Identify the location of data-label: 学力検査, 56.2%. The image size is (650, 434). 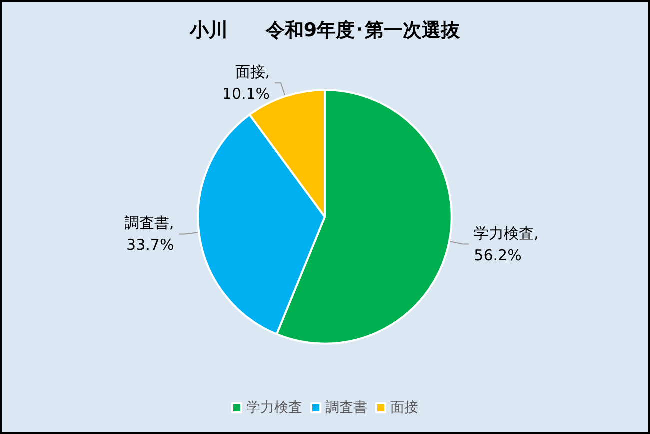
(506, 244).